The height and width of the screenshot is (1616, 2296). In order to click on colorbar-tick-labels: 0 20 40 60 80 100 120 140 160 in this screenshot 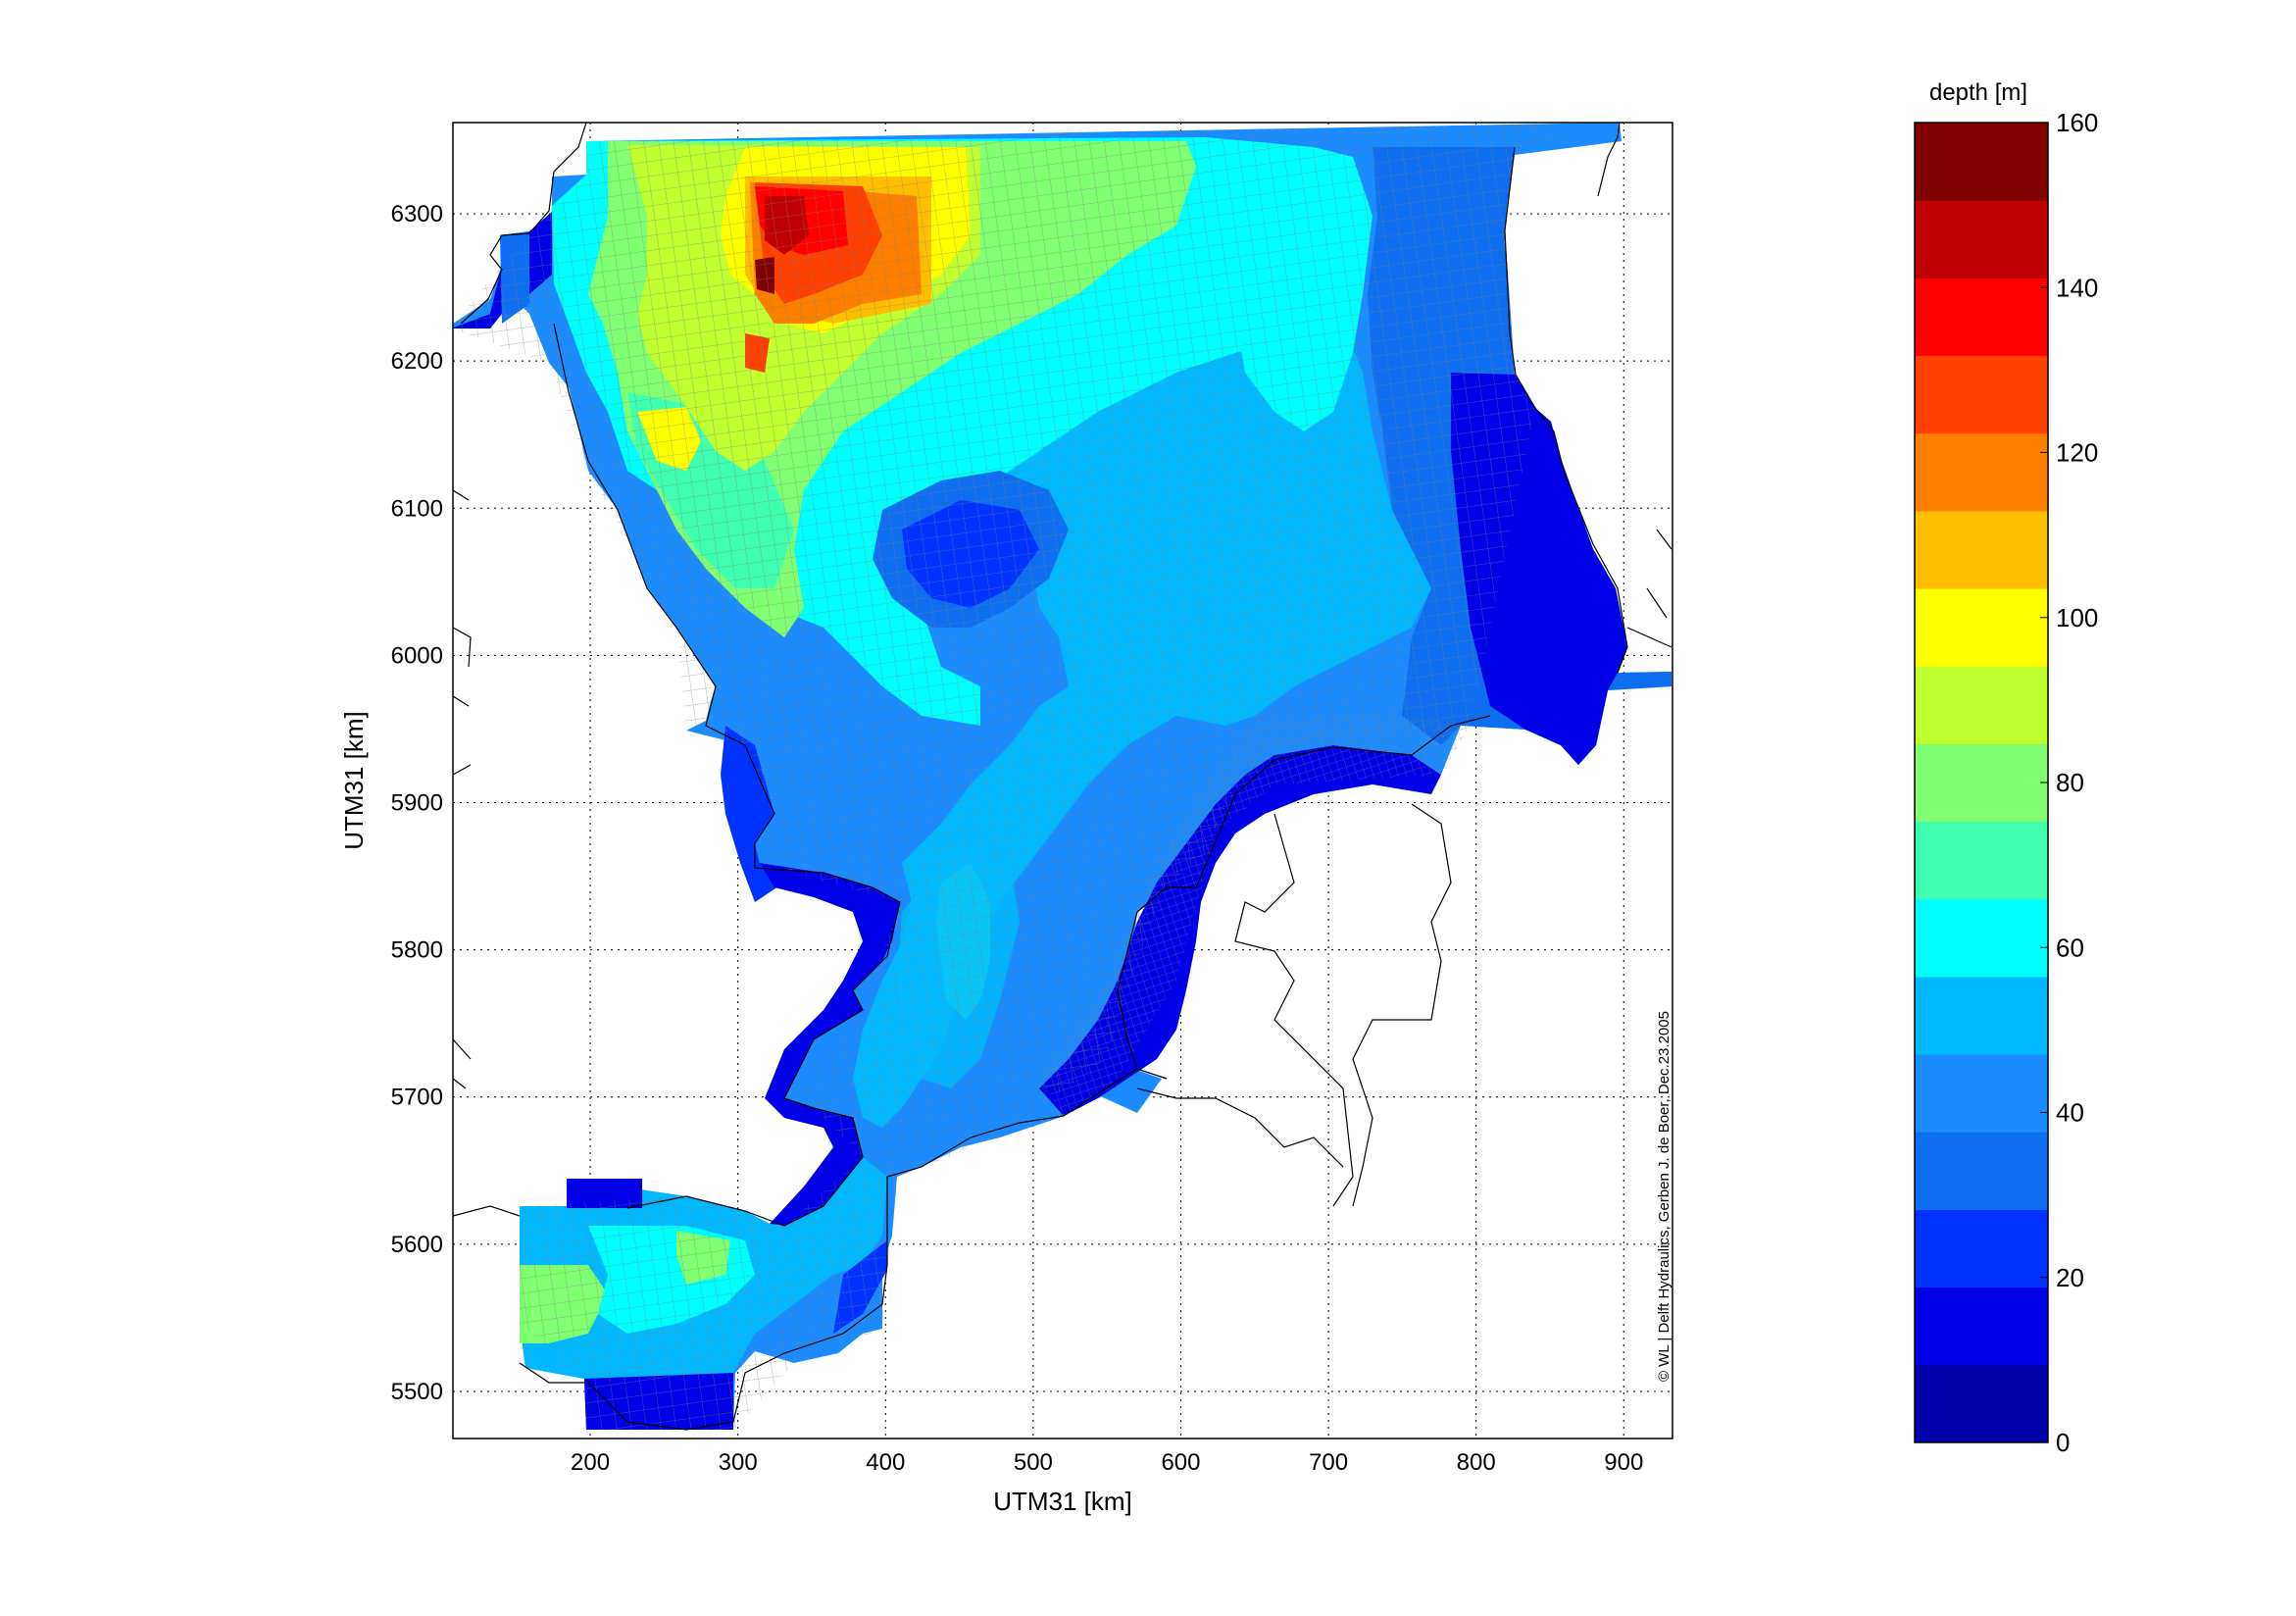, I will do `click(2069, 782)`.